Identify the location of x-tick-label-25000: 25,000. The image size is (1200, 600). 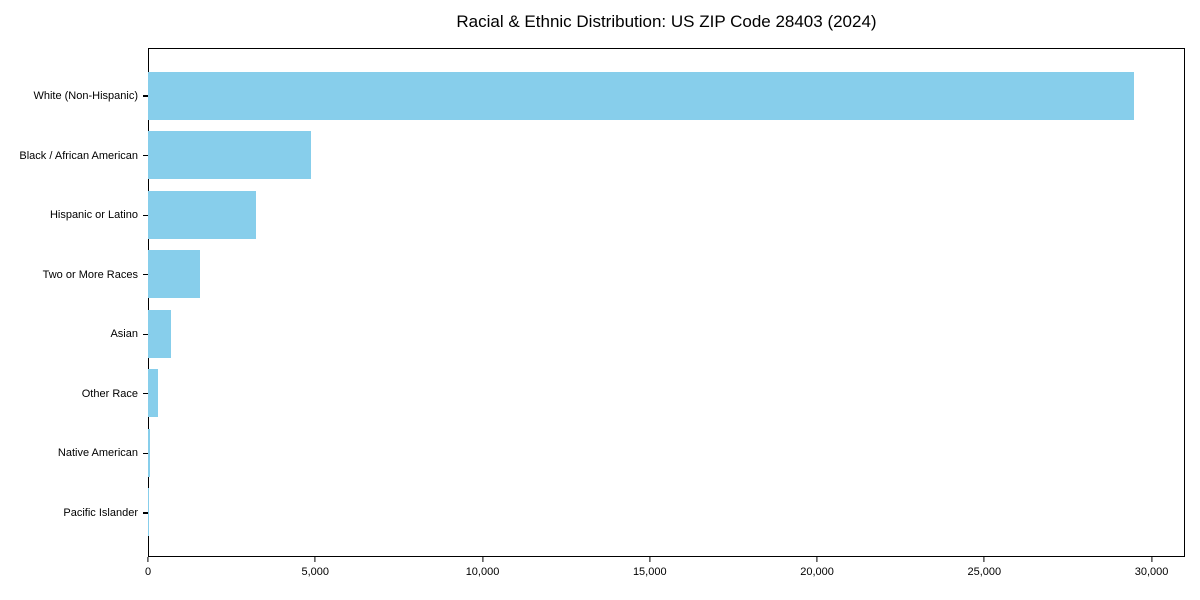
(984, 572).